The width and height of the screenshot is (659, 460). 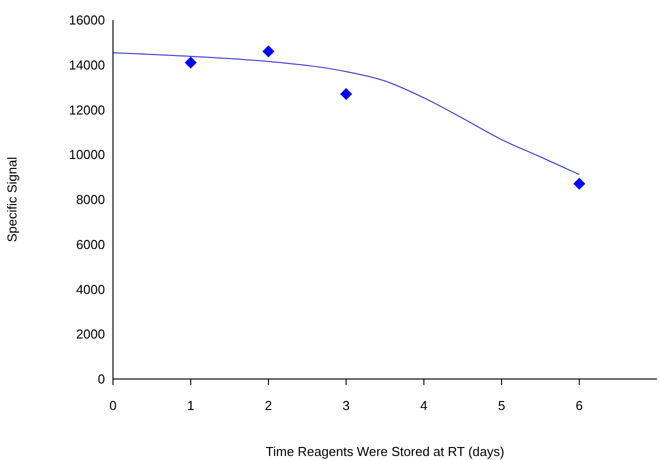 I want to click on x-tick-label: 4, so click(x=424, y=406).